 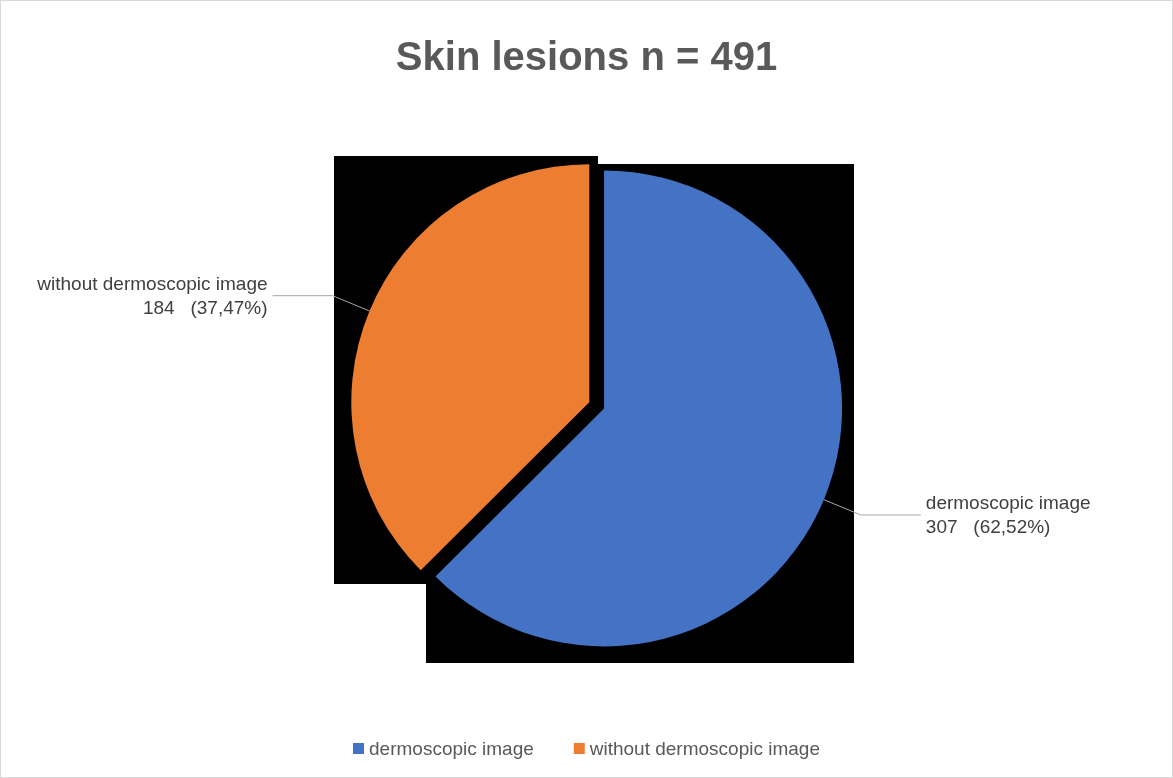 I want to click on legend-label: dermoscopic image, so click(x=451, y=748).